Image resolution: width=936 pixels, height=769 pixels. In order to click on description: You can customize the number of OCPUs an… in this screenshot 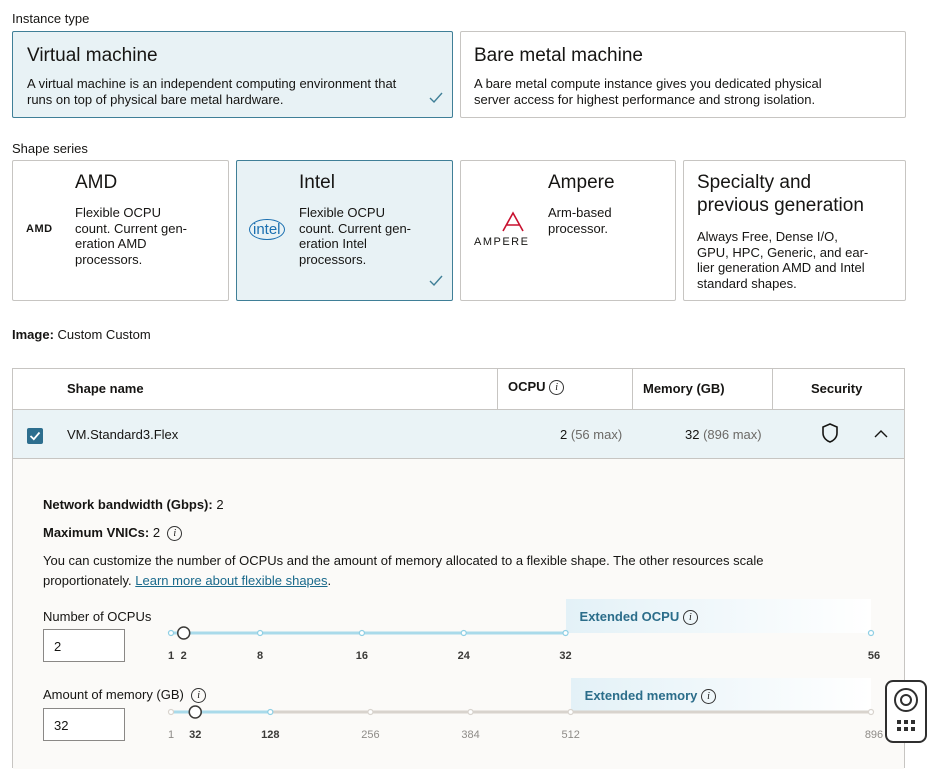, I will do `click(453, 570)`.